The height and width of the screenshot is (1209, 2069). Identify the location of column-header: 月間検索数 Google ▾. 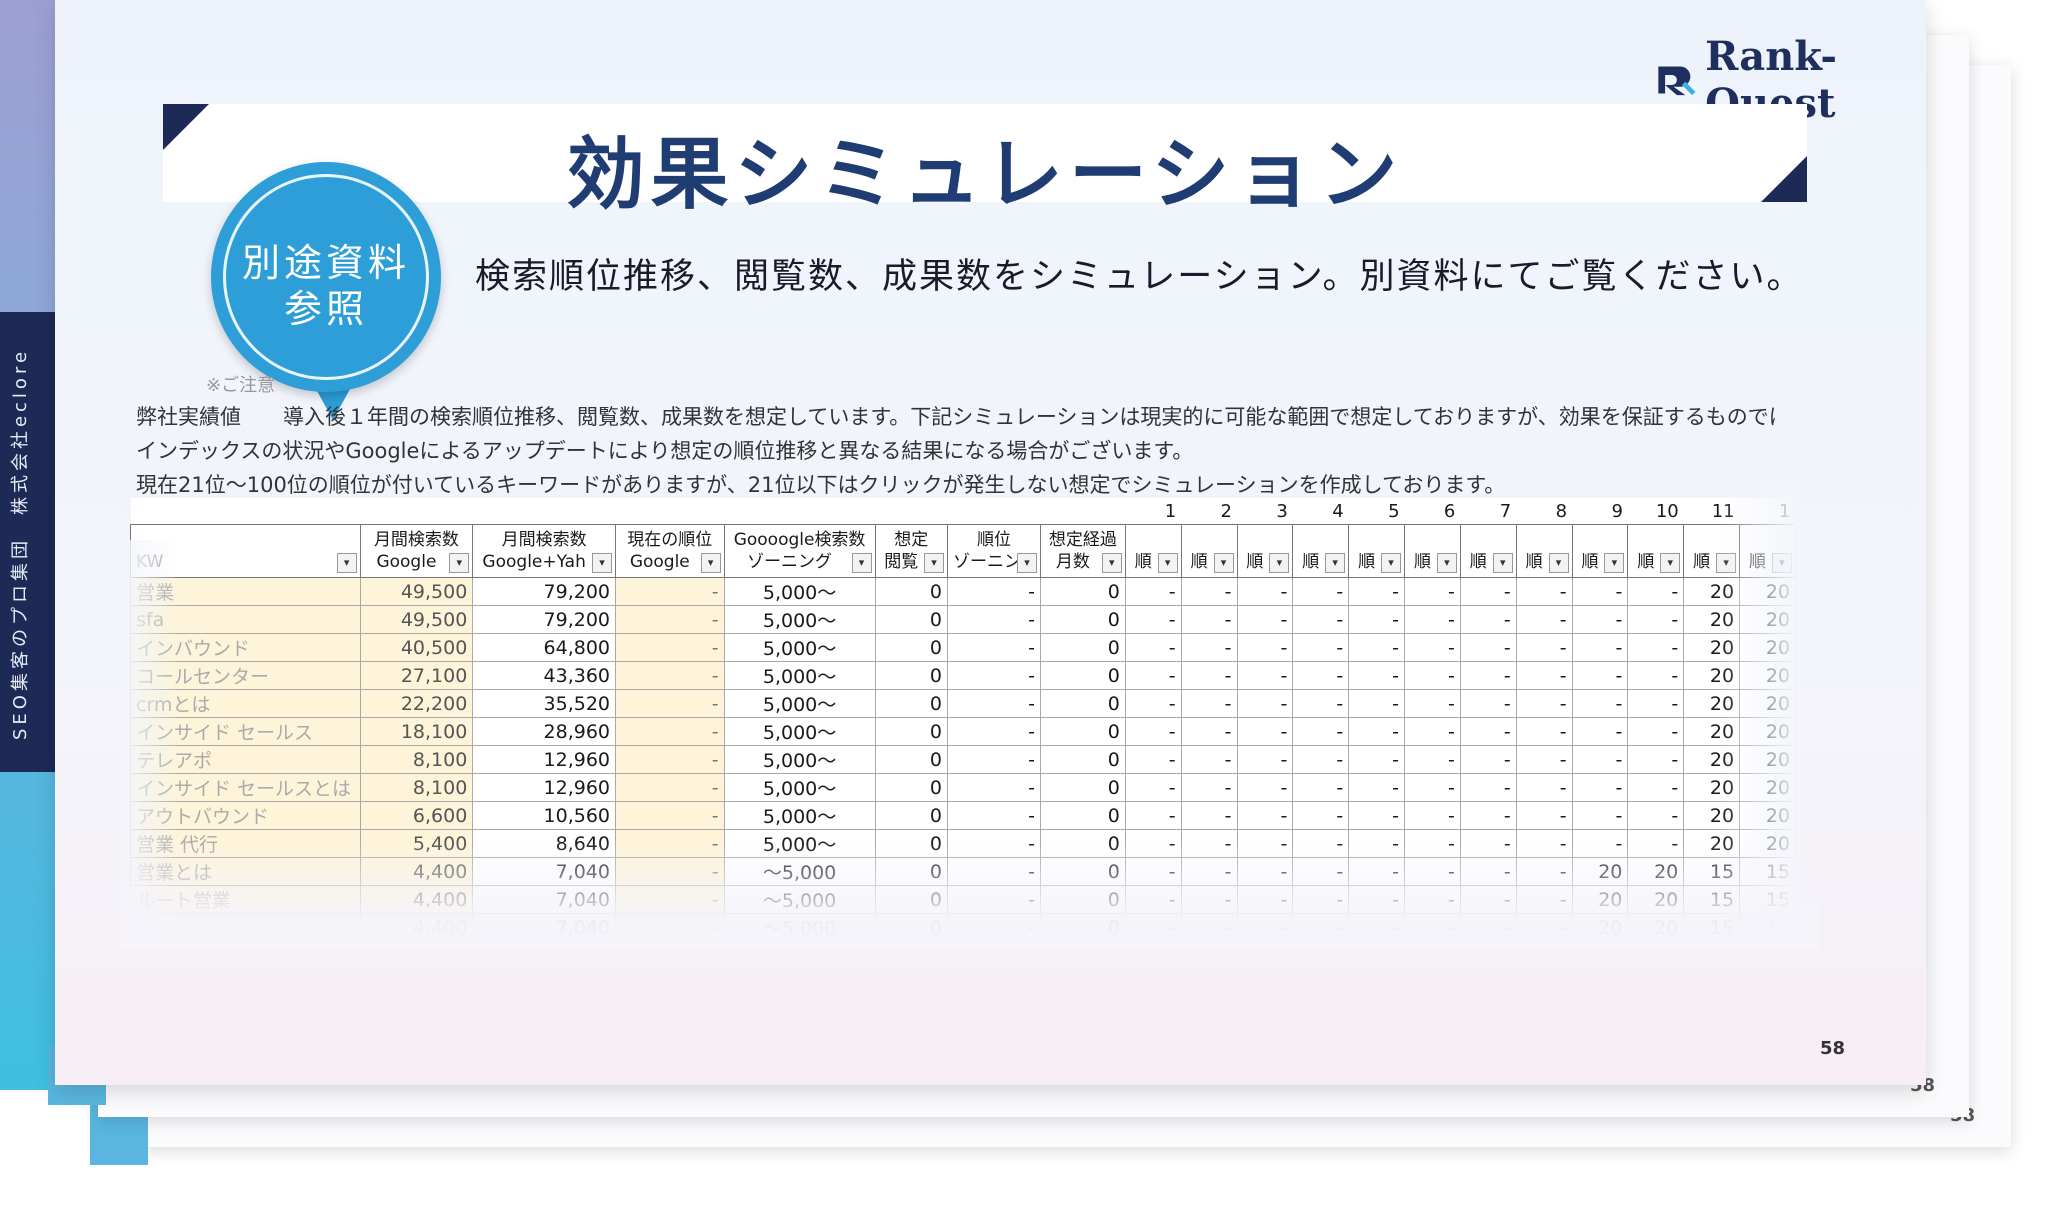
(416, 551).